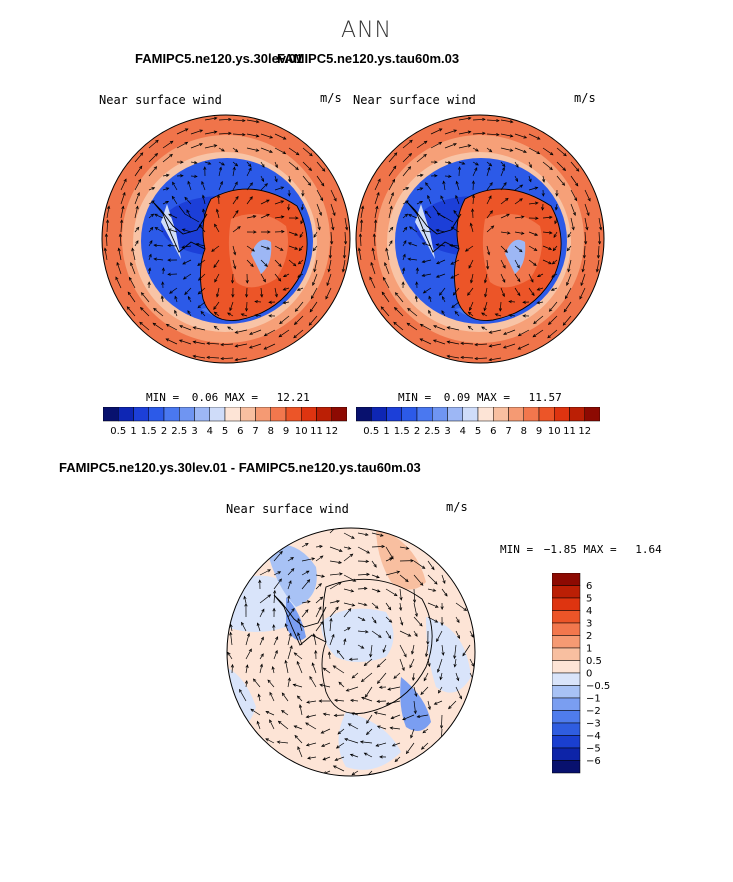 The image size is (733, 882). Describe the element at coordinates (331, 430) in the screenshot. I see `colorbar-tick-label: 12` at that location.